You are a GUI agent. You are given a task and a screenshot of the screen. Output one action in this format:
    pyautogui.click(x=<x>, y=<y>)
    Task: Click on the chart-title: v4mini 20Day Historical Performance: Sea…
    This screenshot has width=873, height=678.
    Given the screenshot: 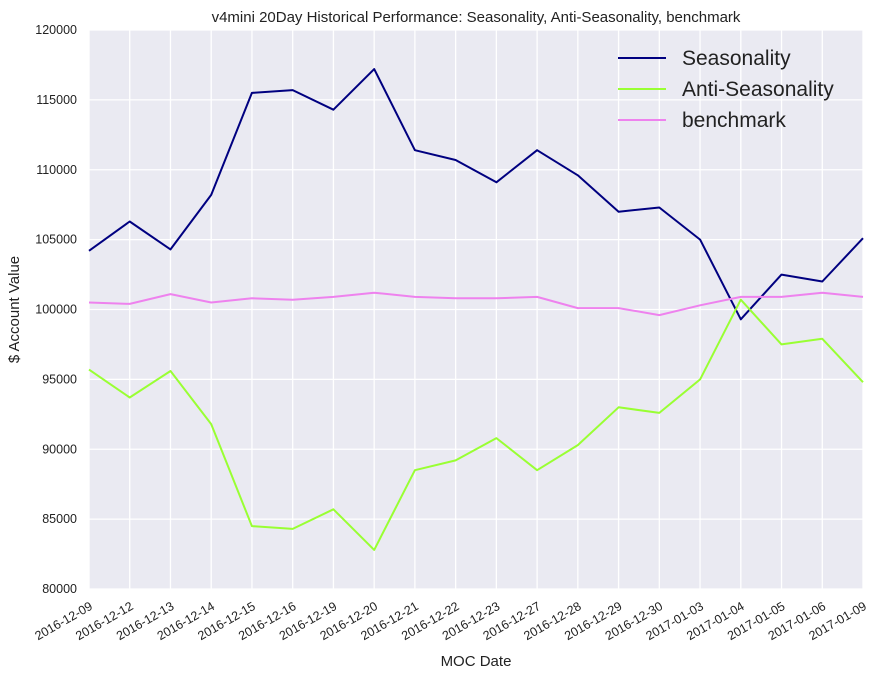 What is the action you would take?
    pyautogui.click(x=476, y=17)
    